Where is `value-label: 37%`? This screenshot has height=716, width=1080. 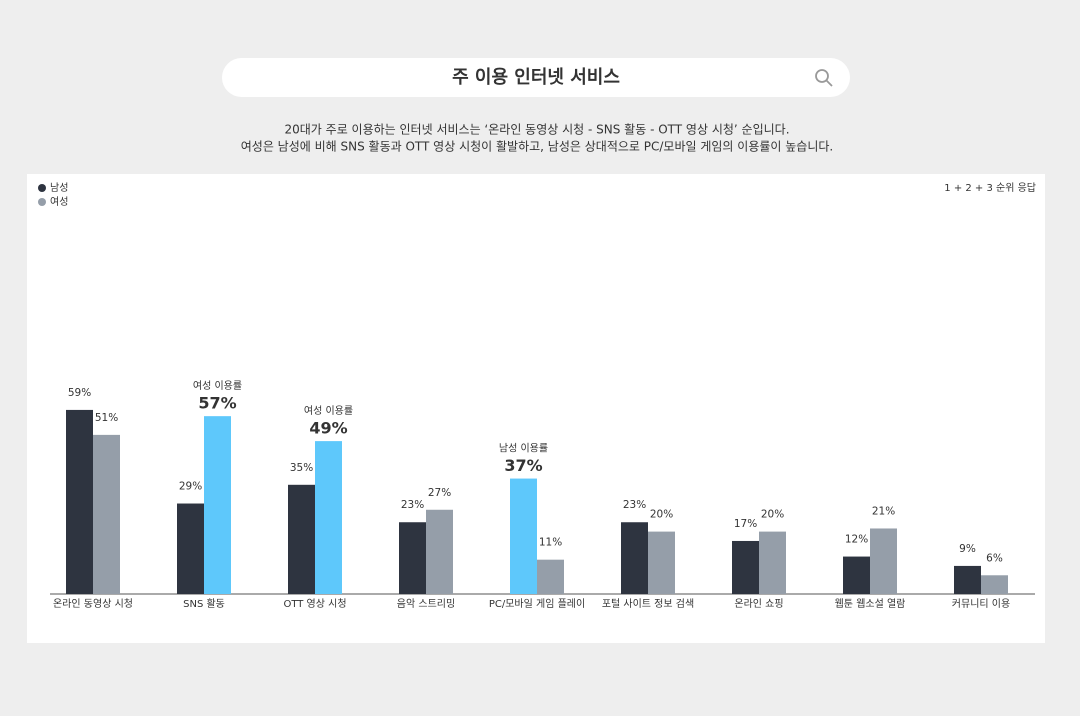
value-label: 37% is located at coordinates (523, 465).